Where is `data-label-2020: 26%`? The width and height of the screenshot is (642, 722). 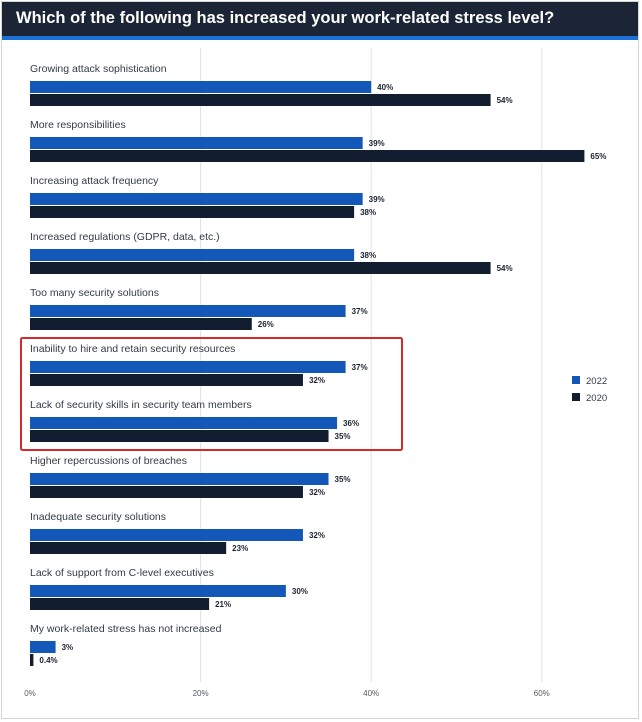 data-label-2020: 26% is located at coordinates (266, 324).